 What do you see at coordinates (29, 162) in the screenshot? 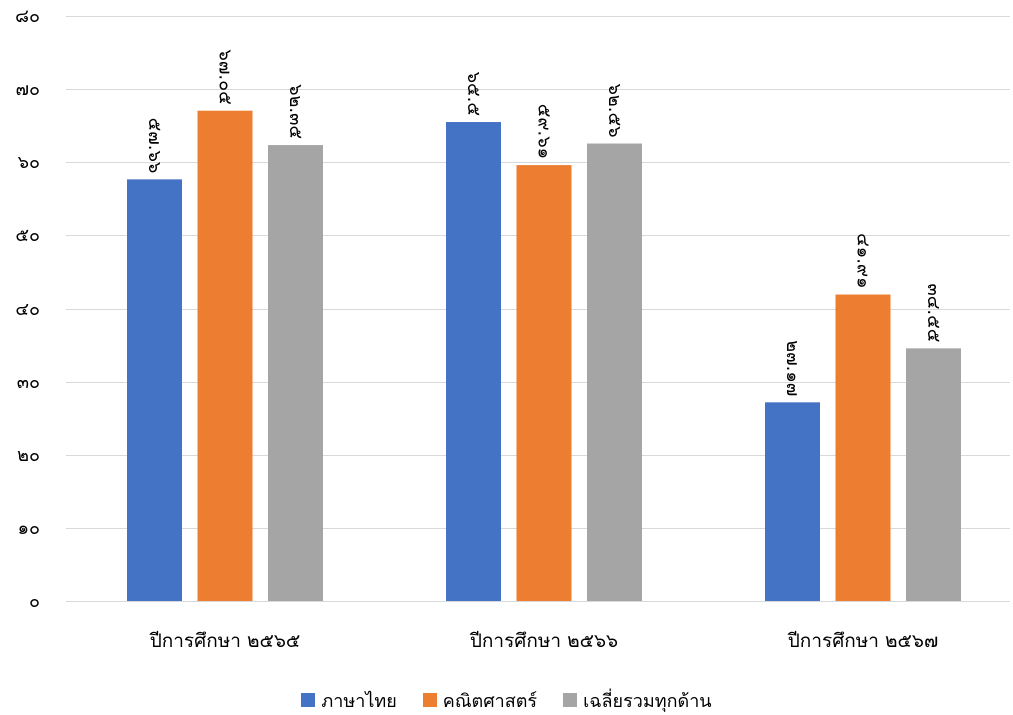
I see `y-tick-label: ๖๐` at bounding box center [29, 162].